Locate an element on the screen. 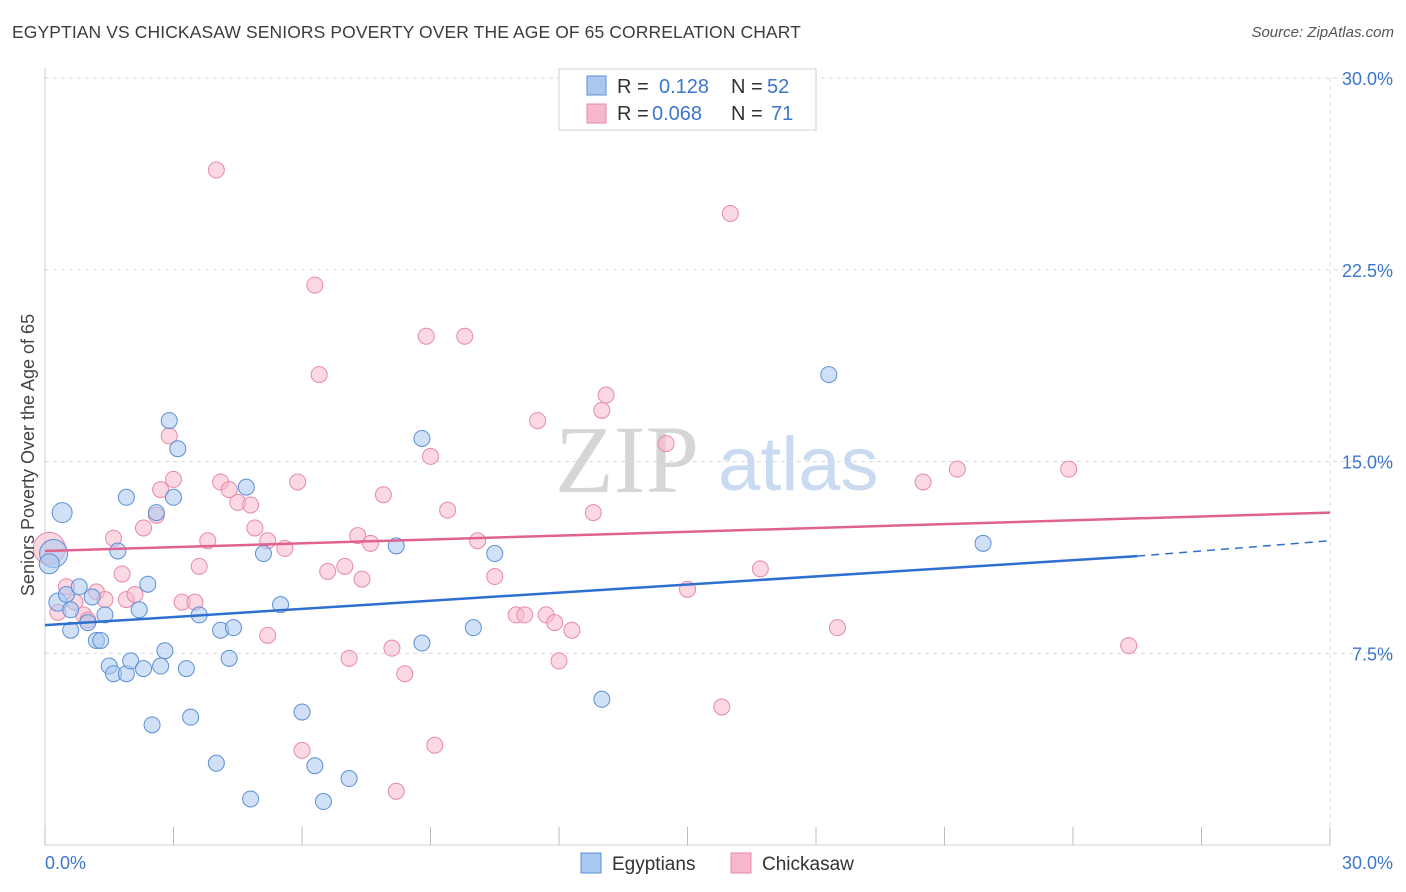 The height and width of the screenshot is (892, 1406). watermark: ZIP atlas is located at coordinates (717, 459).